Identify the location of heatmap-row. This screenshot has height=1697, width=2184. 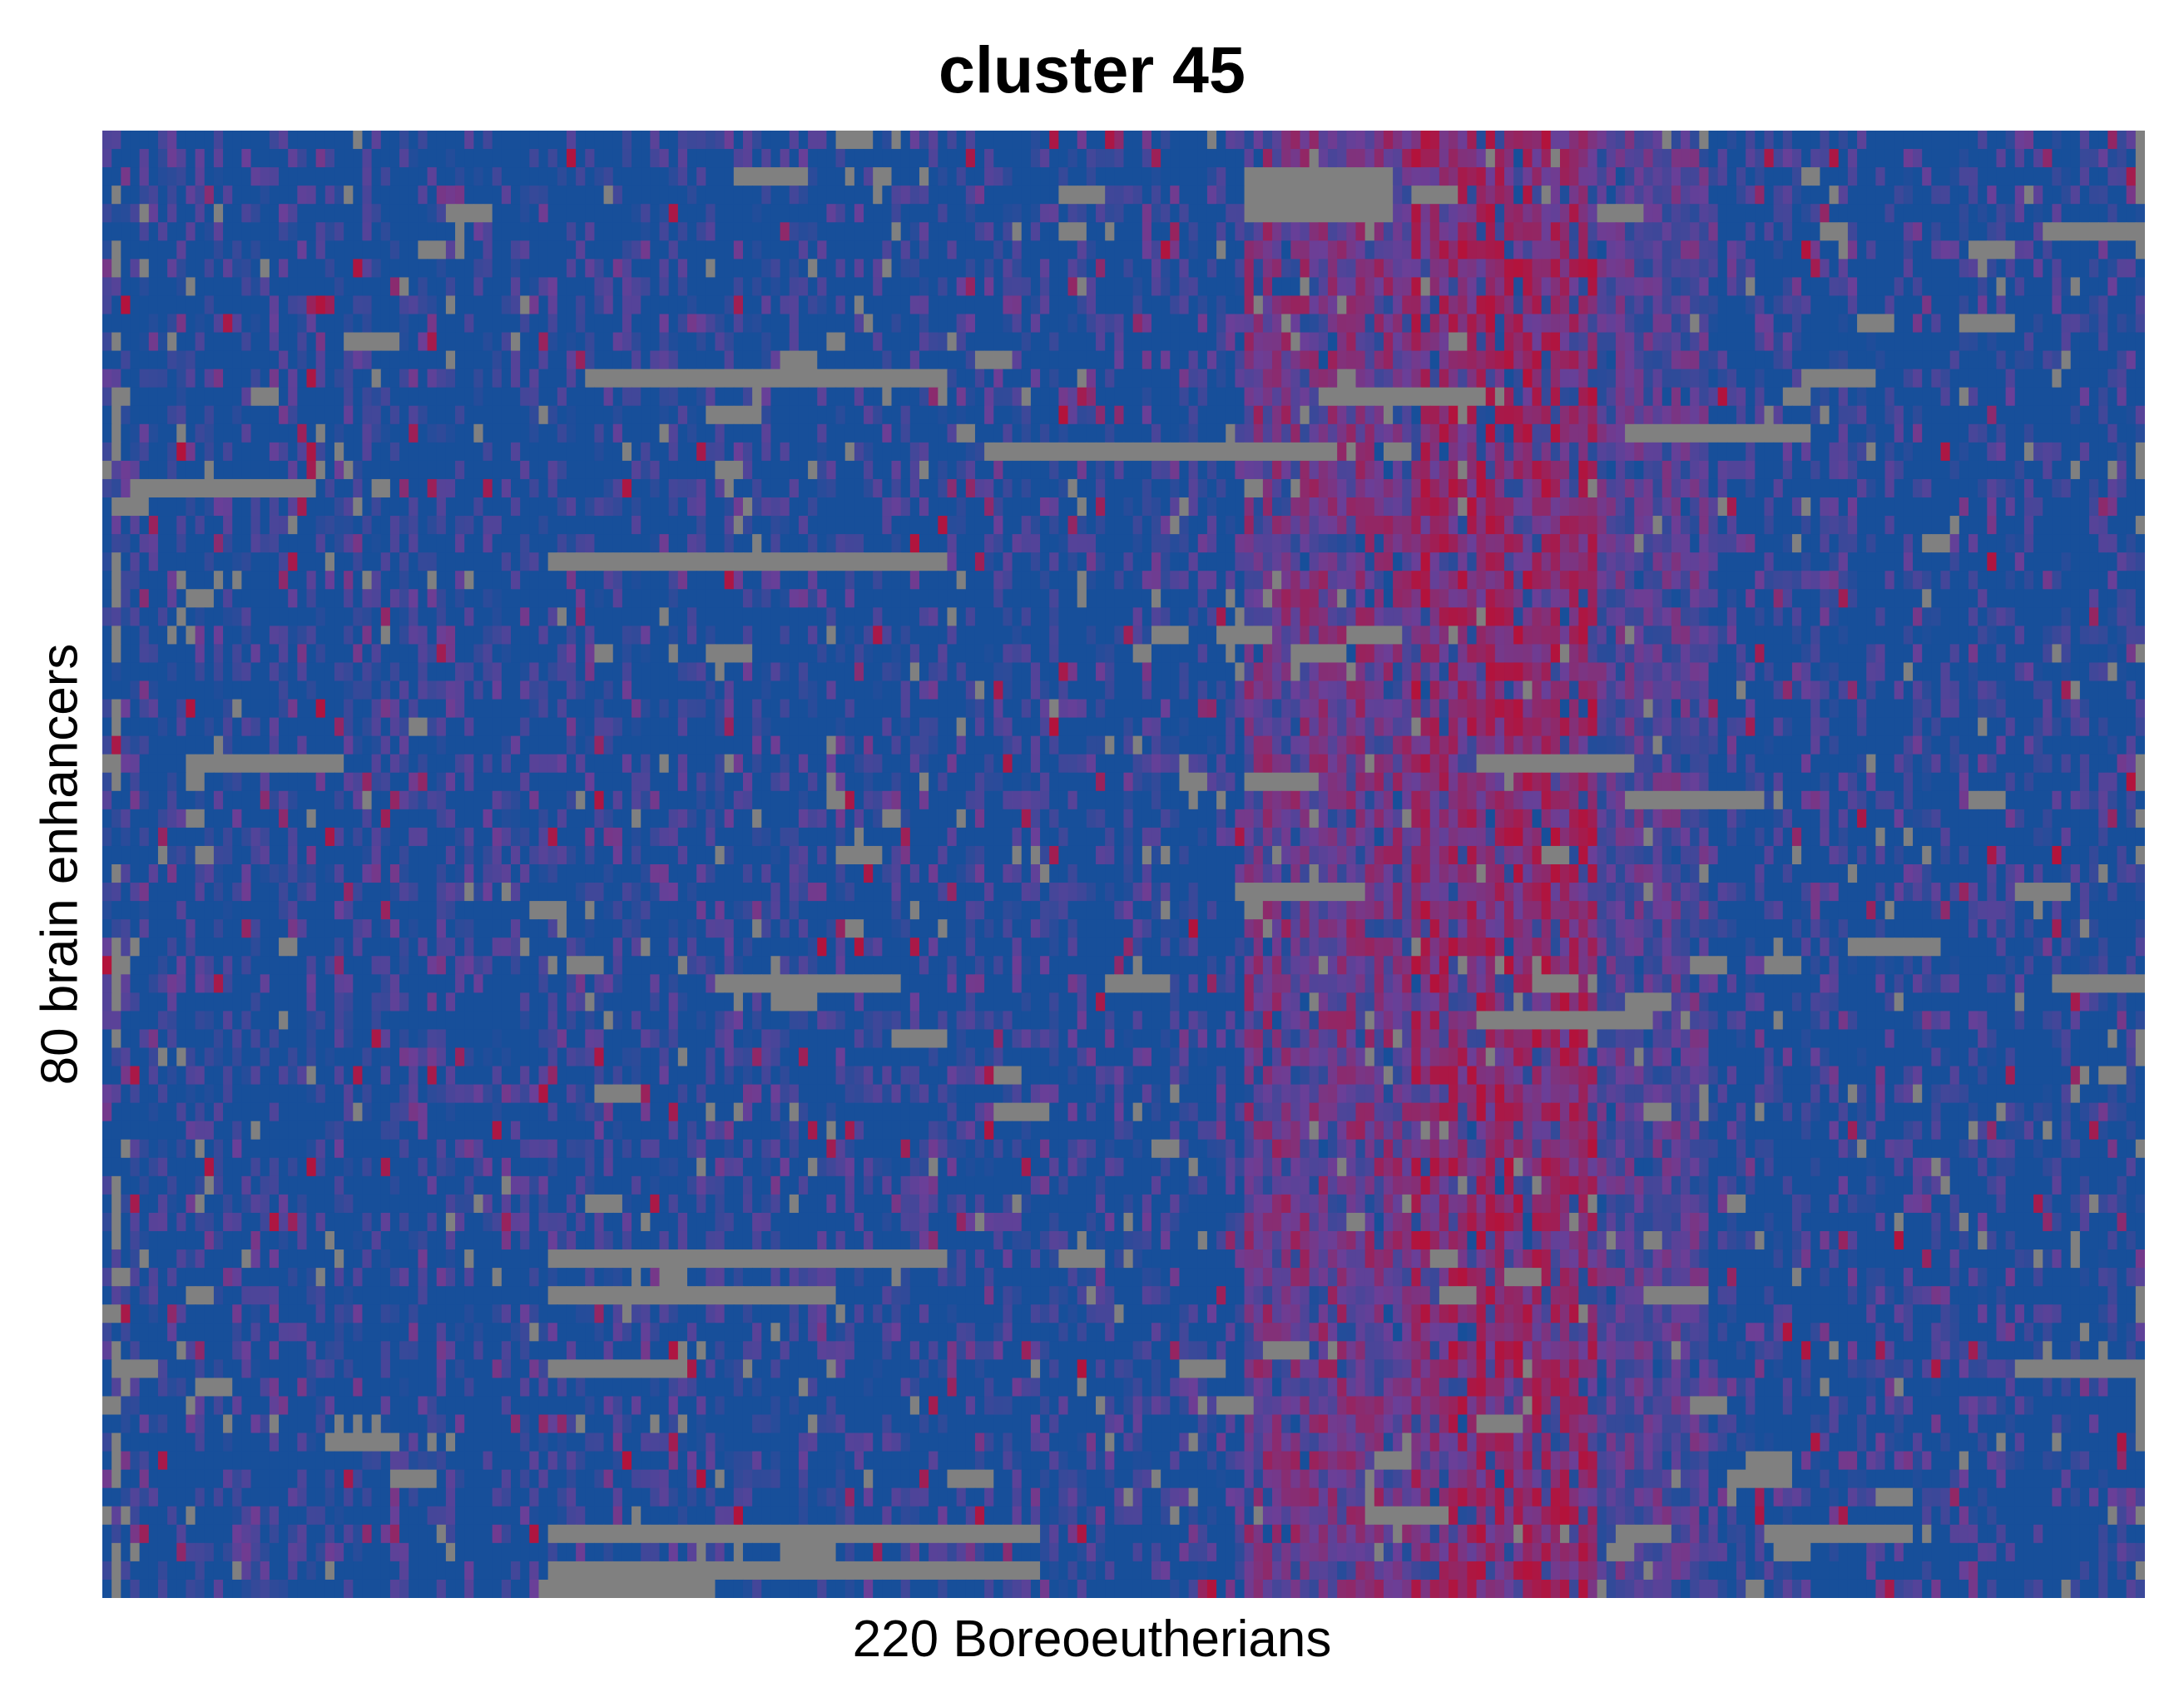
(1123, 231).